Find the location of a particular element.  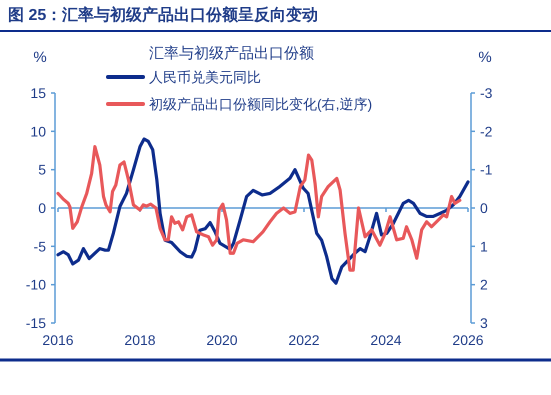

y-axis-title: % is located at coordinates (40, 57).